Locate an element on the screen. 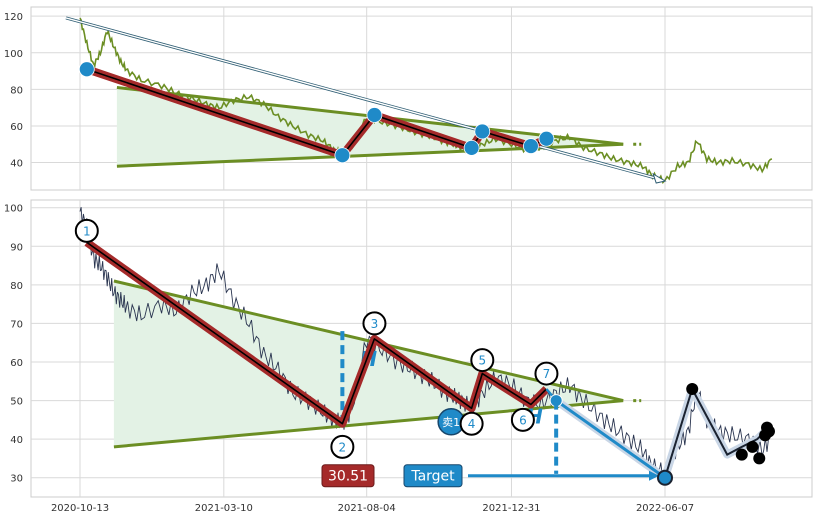 The height and width of the screenshot is (525, 819). zigzag-point-5-circle is located at coordinates (482, 360).